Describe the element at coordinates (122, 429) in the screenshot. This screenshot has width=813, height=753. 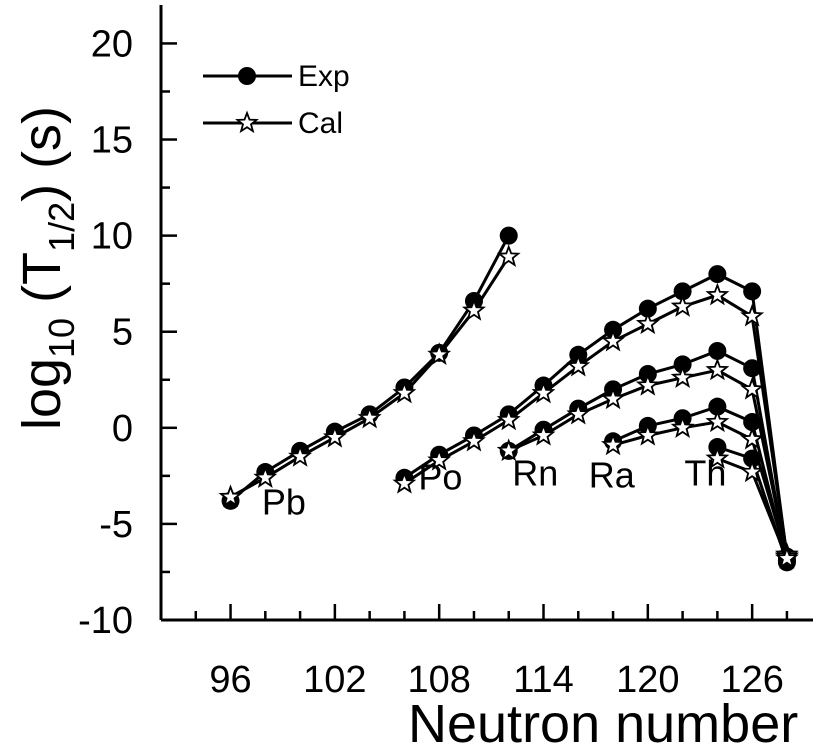
I see `y-tick-label: 0` at that location.